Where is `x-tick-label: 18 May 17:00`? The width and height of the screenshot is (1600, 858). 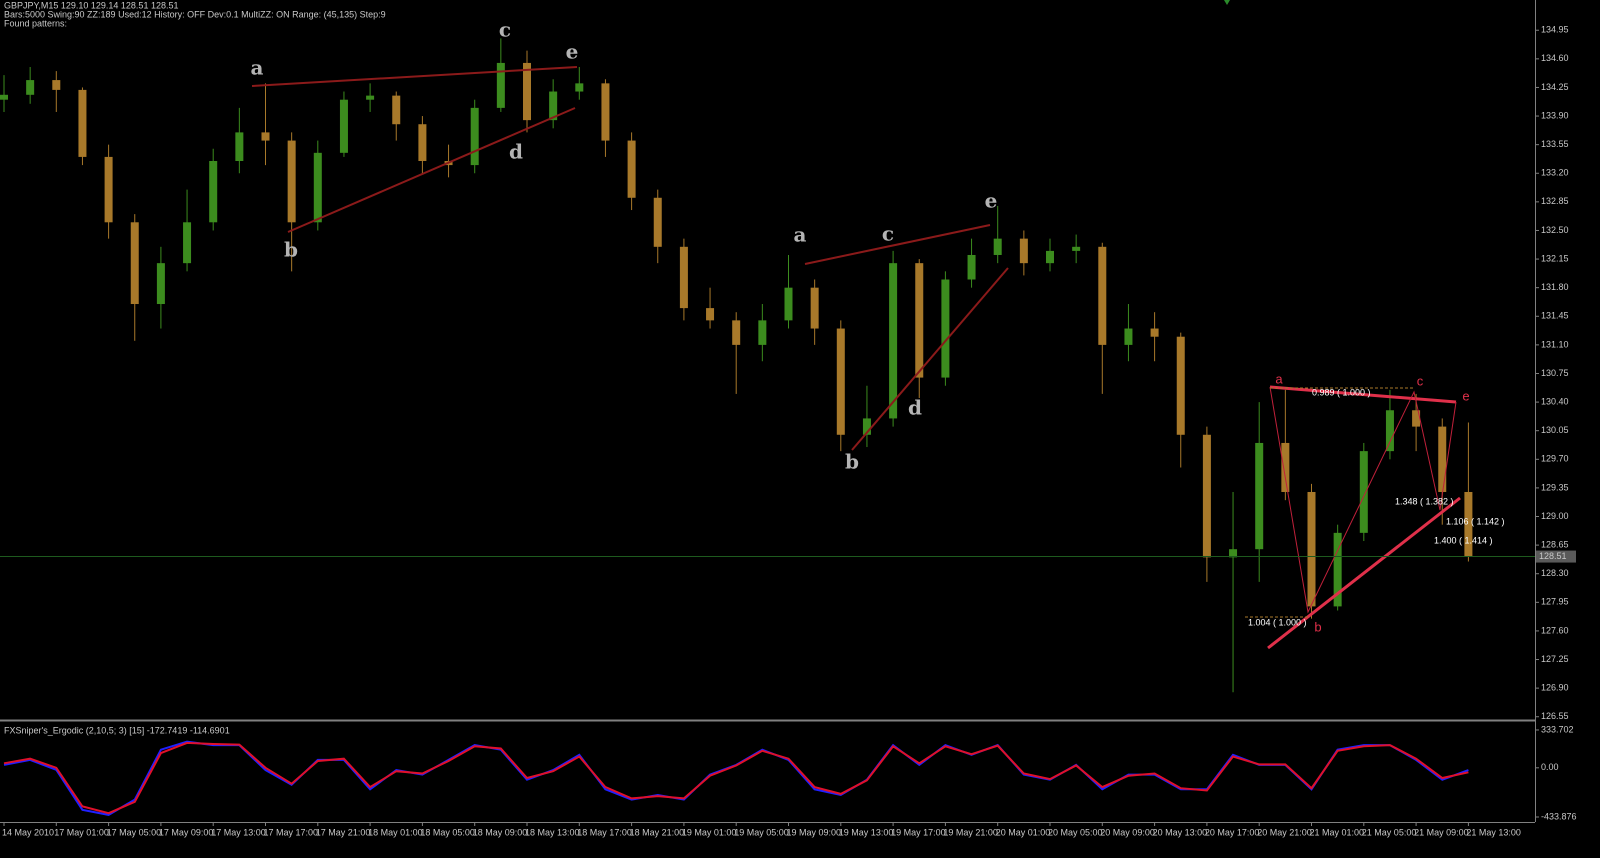
x-tick-label: 18 May 17:00 is located at coordinates (604, 832).